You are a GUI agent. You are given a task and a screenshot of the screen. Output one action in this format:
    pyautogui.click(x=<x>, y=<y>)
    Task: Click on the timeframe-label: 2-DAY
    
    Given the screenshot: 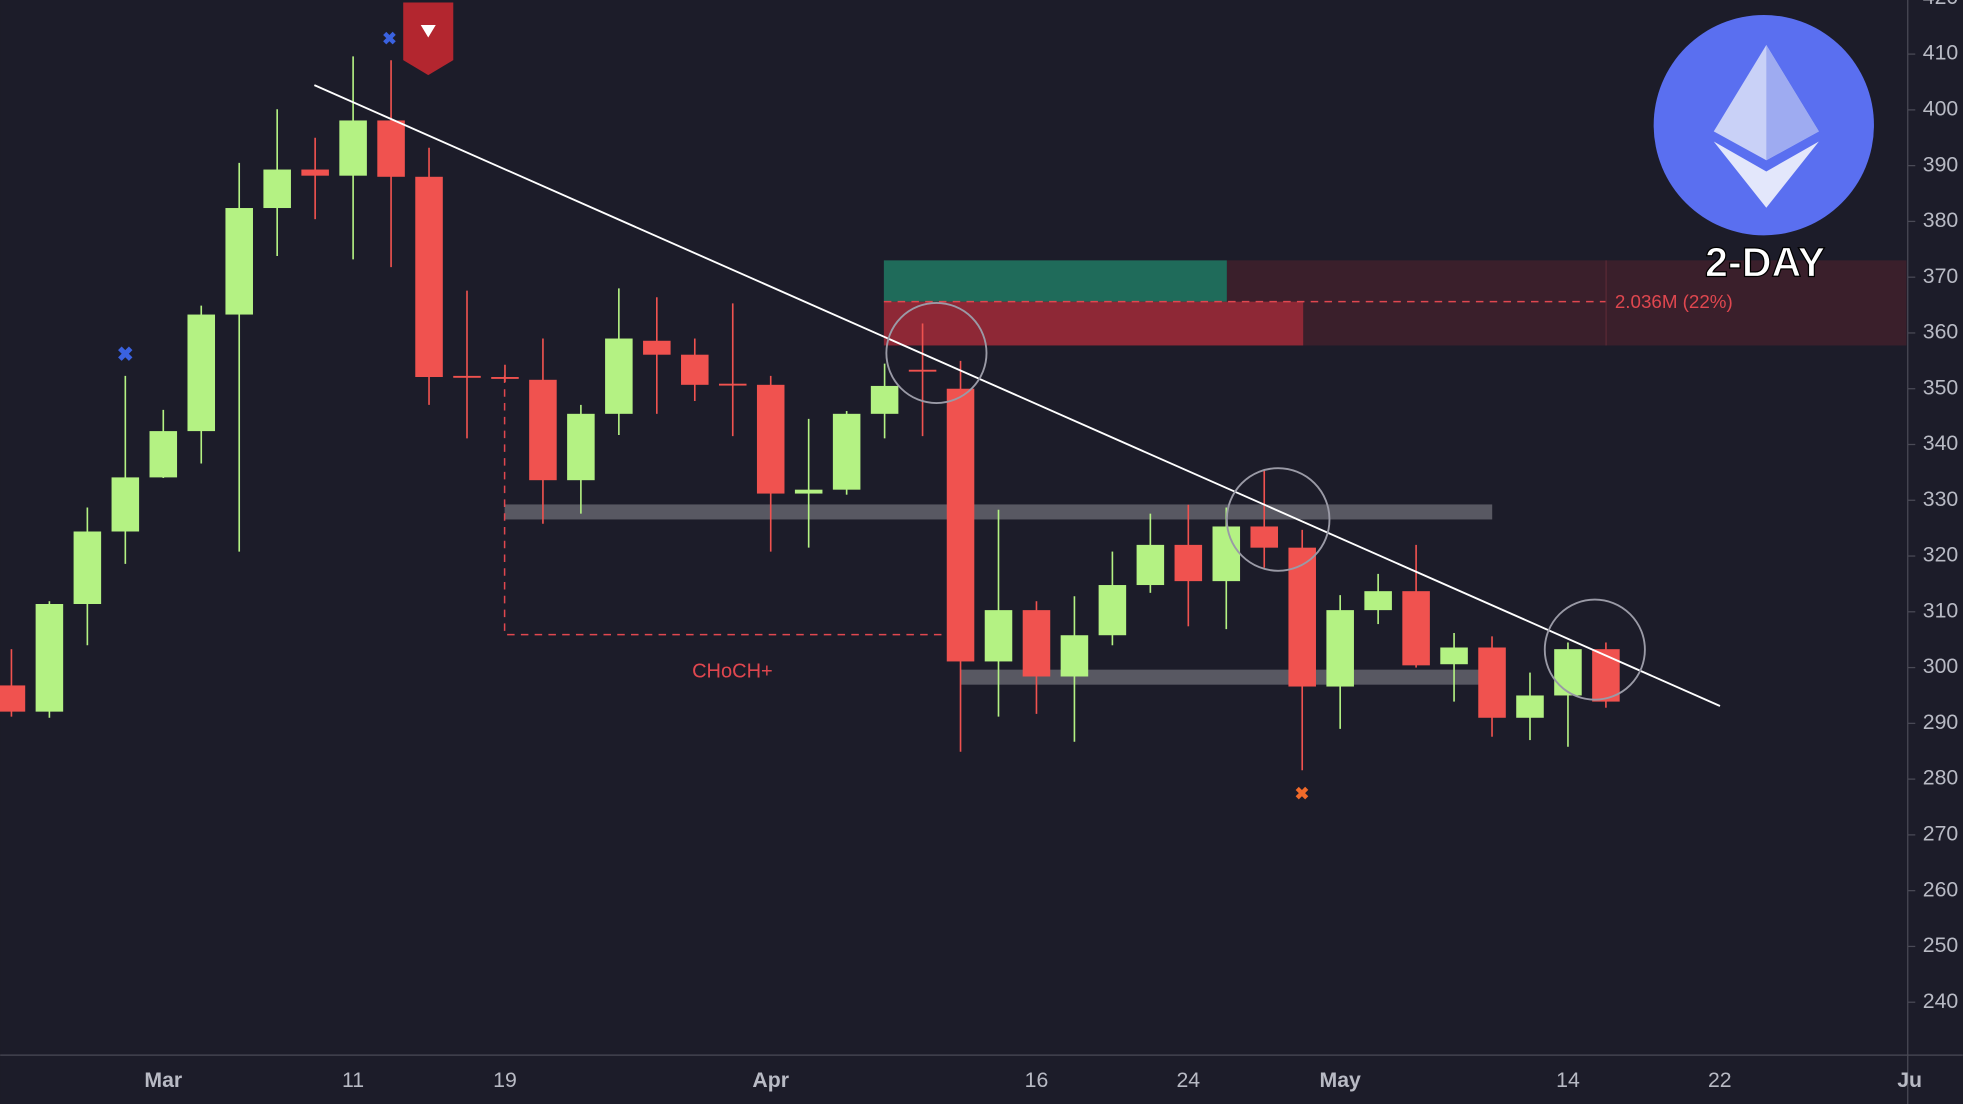 What is the action you would take?
    pyautogui.click(x=1765, y=262)
    